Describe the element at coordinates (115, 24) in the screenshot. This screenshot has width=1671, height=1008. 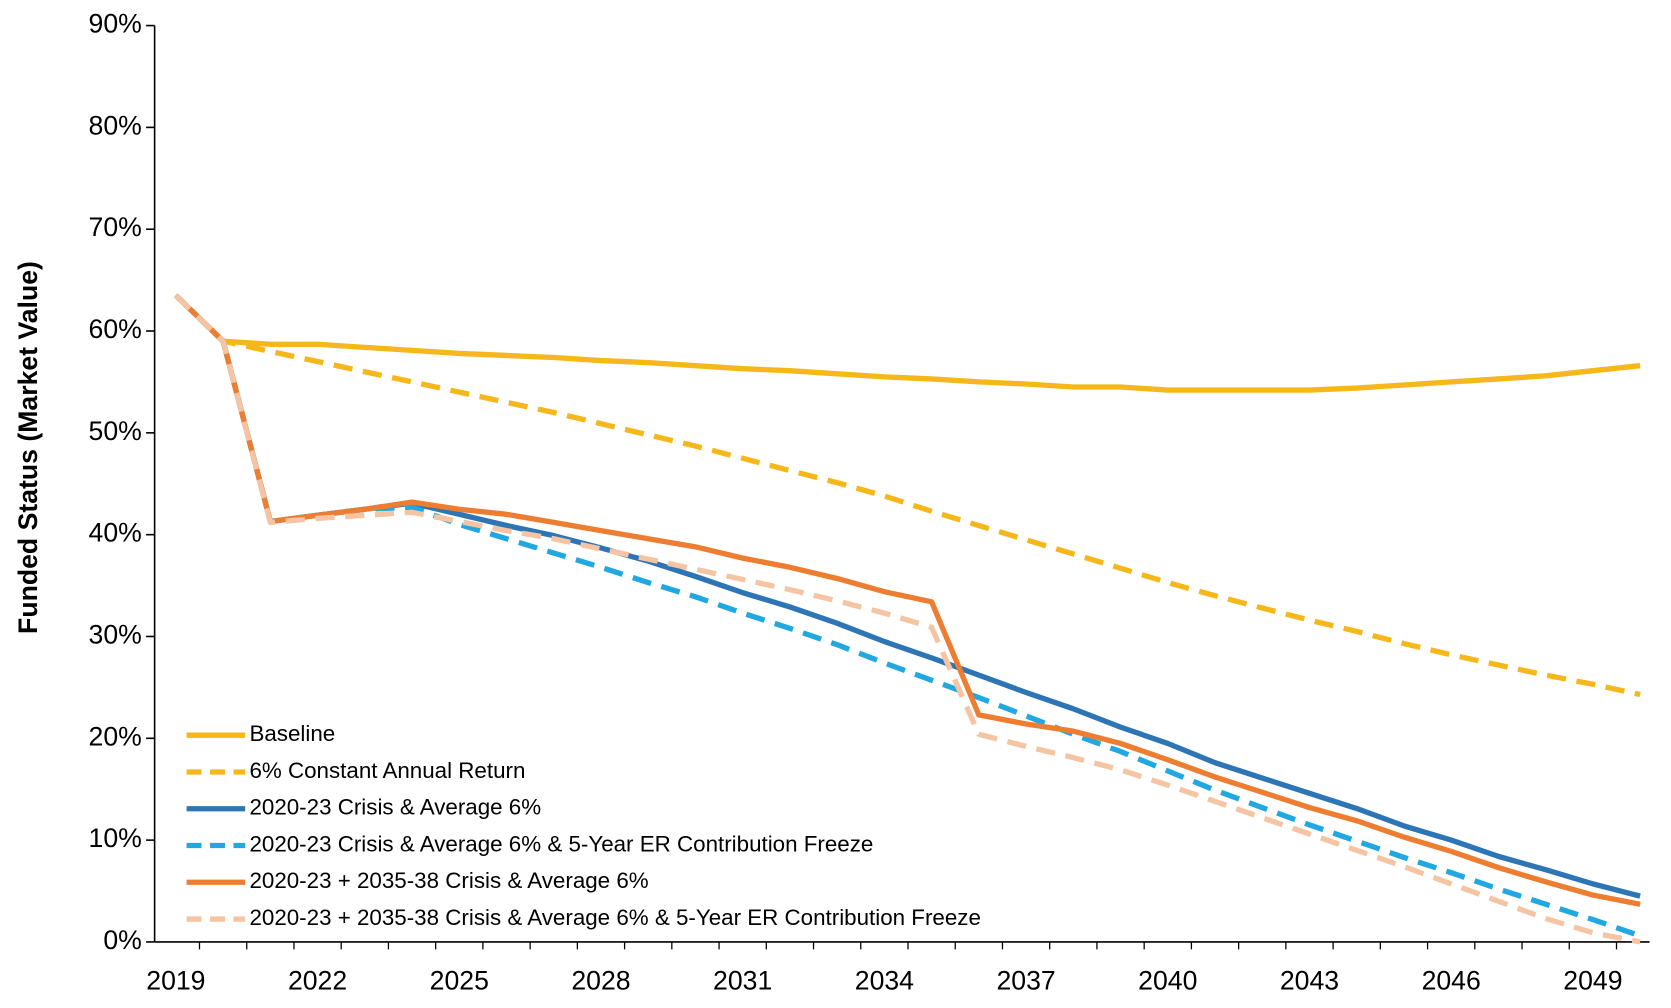
I see `y-tick-label: 90%` at that location.